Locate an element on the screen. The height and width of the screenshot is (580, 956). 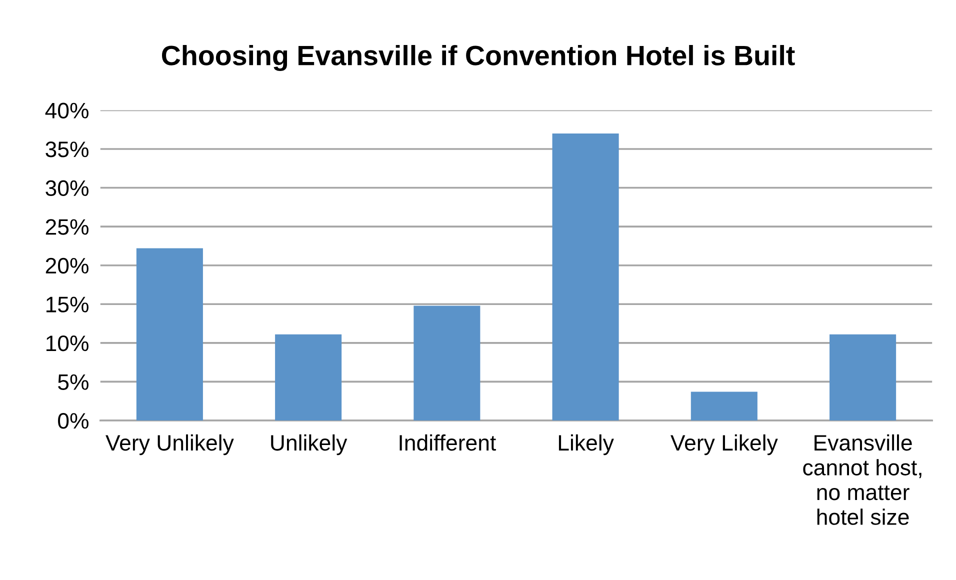
y-tick-label: 5% is located at coordinates (73, 382).